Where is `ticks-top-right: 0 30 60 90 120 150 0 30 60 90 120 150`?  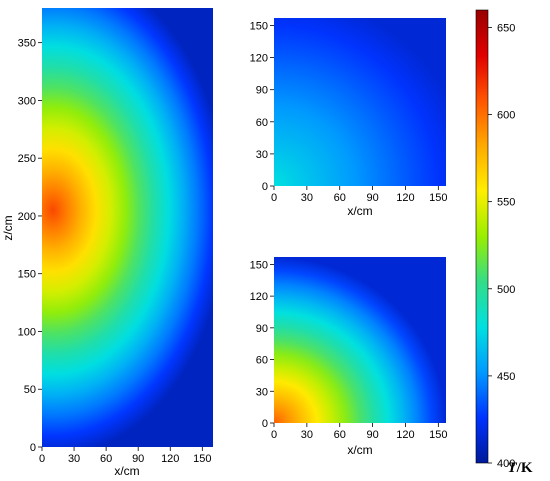 ticks-top-right: 0 30 60 90 120 150 0 30 60 90 120 150 is located at coordinates (349, 112).